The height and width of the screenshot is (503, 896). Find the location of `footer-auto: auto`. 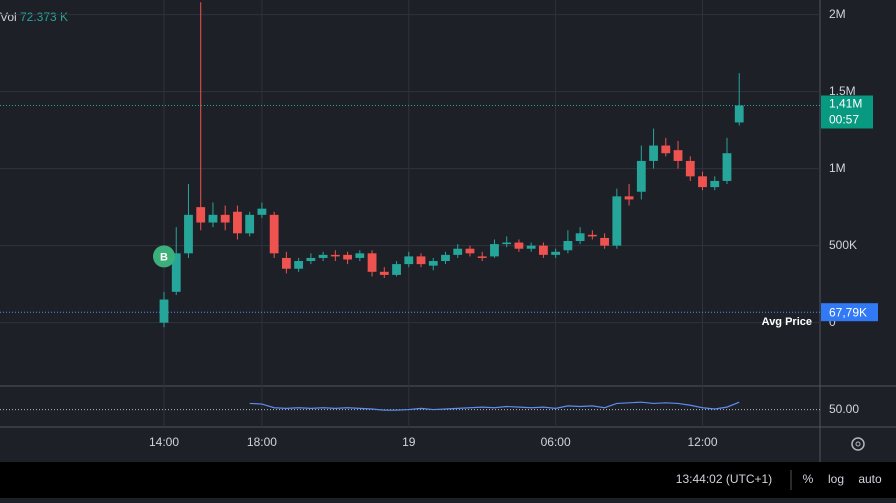

footer-auto: auto is located at coordinates (870, 479).